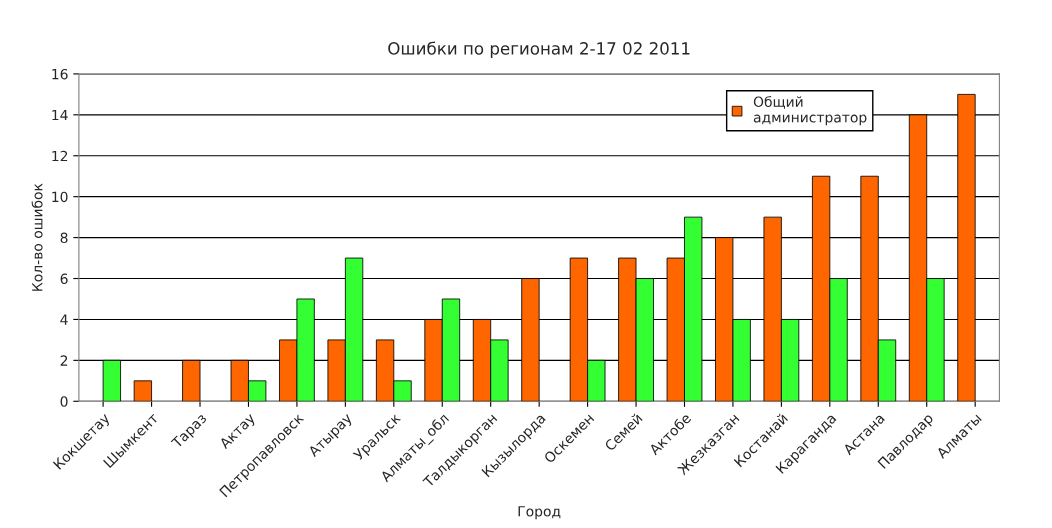 The width and height of the screenshot is (1052, 528). I want to click on y-tick-label: 6, so click(64, 278).